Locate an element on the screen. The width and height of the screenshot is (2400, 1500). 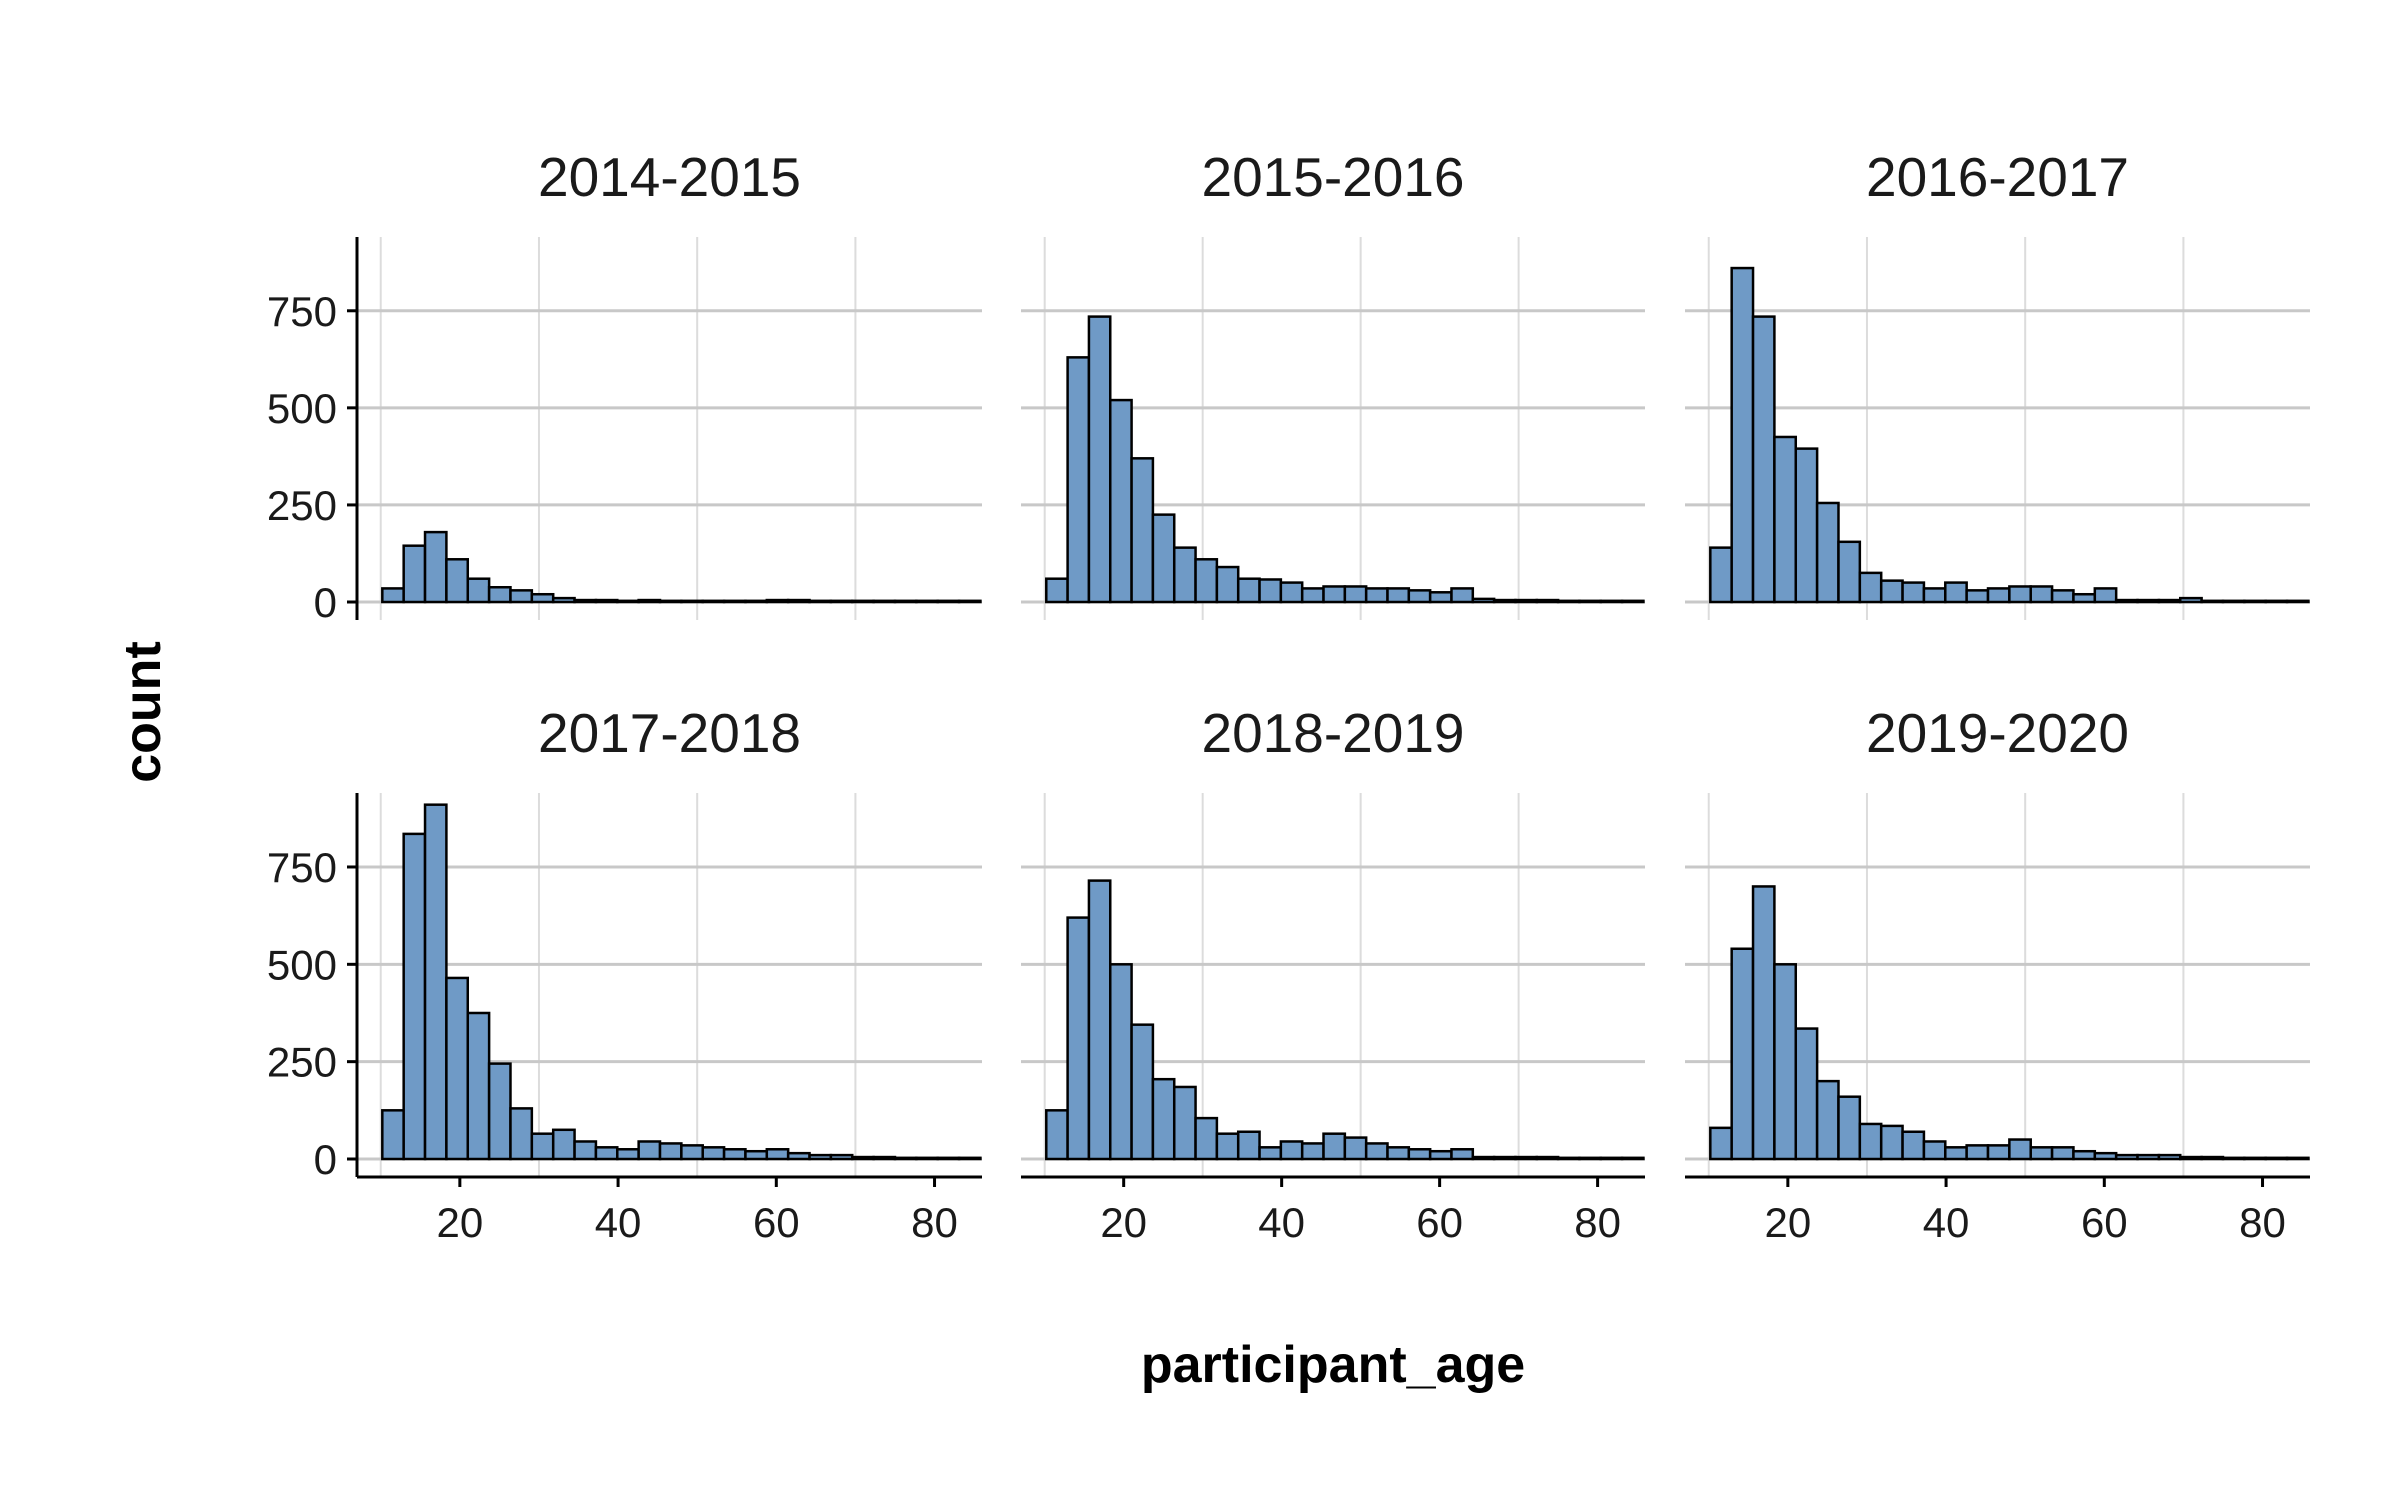
y-tick-label: 750 is located at coordinates (302, 311).